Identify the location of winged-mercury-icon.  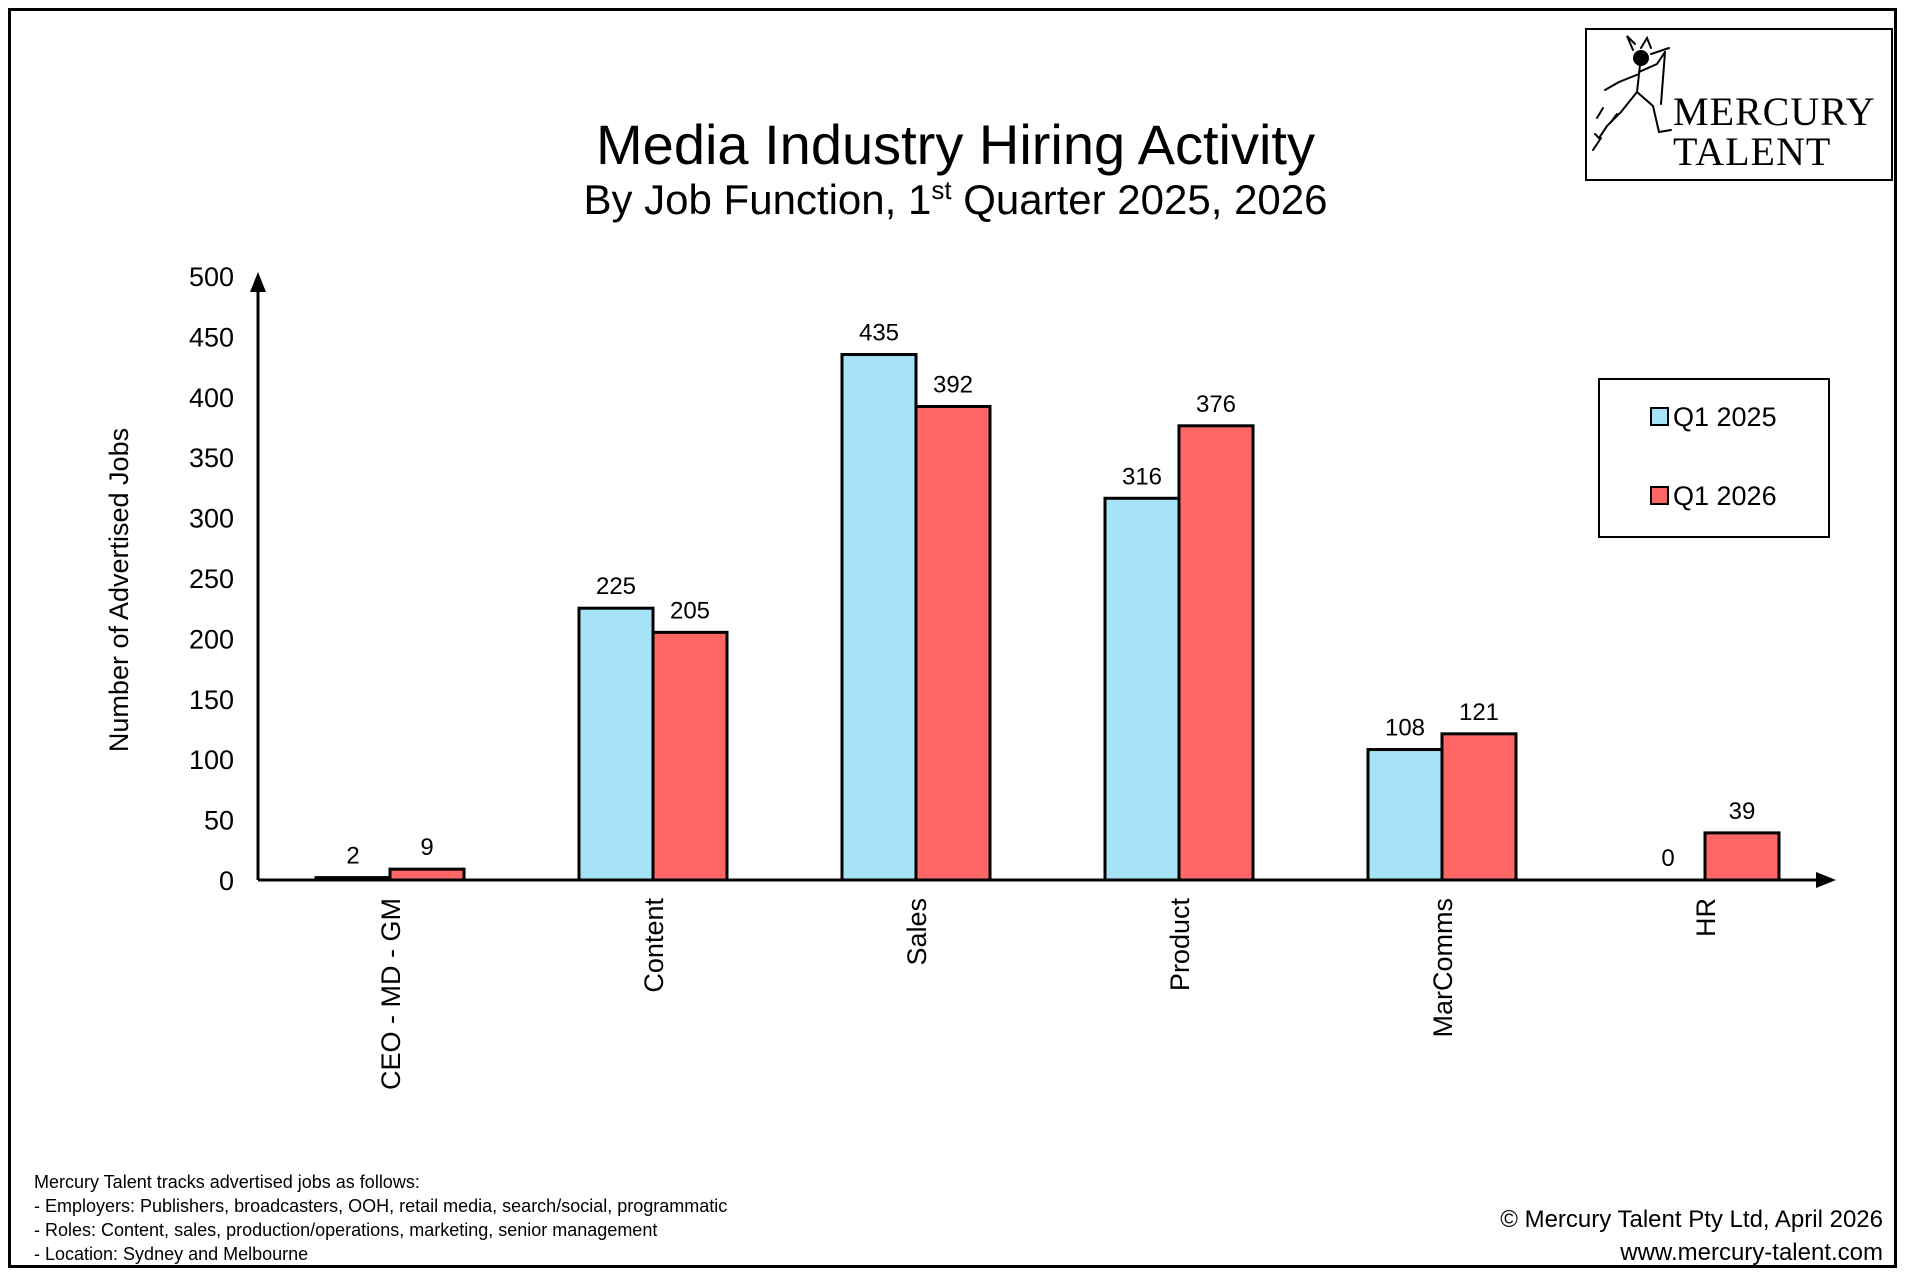
(1632, 93).